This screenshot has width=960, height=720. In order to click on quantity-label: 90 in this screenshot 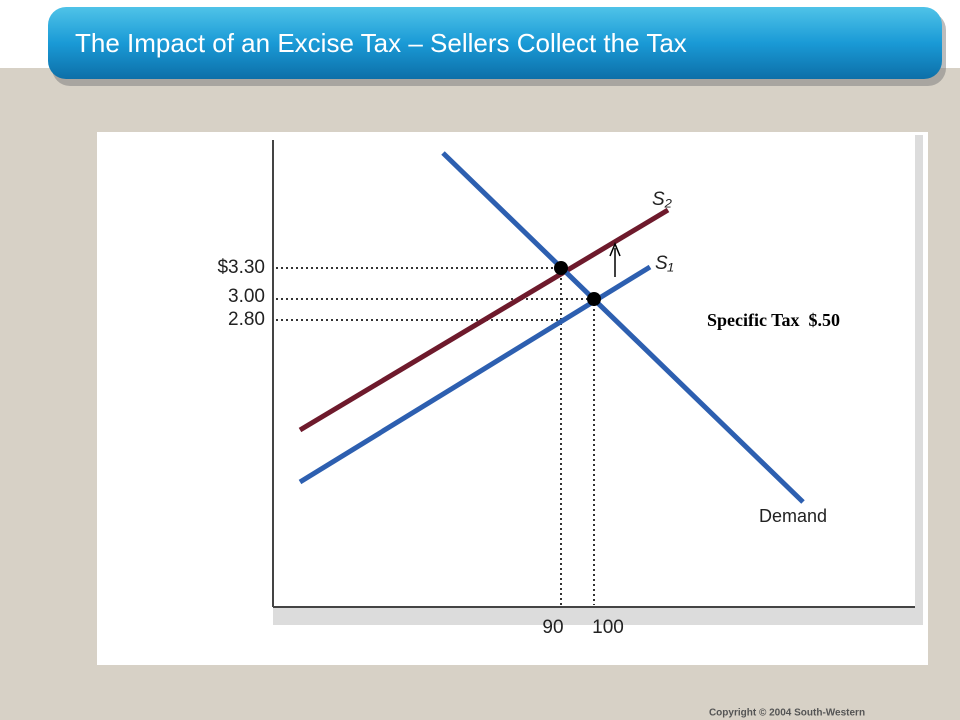, I will do `click(552, 627)`.